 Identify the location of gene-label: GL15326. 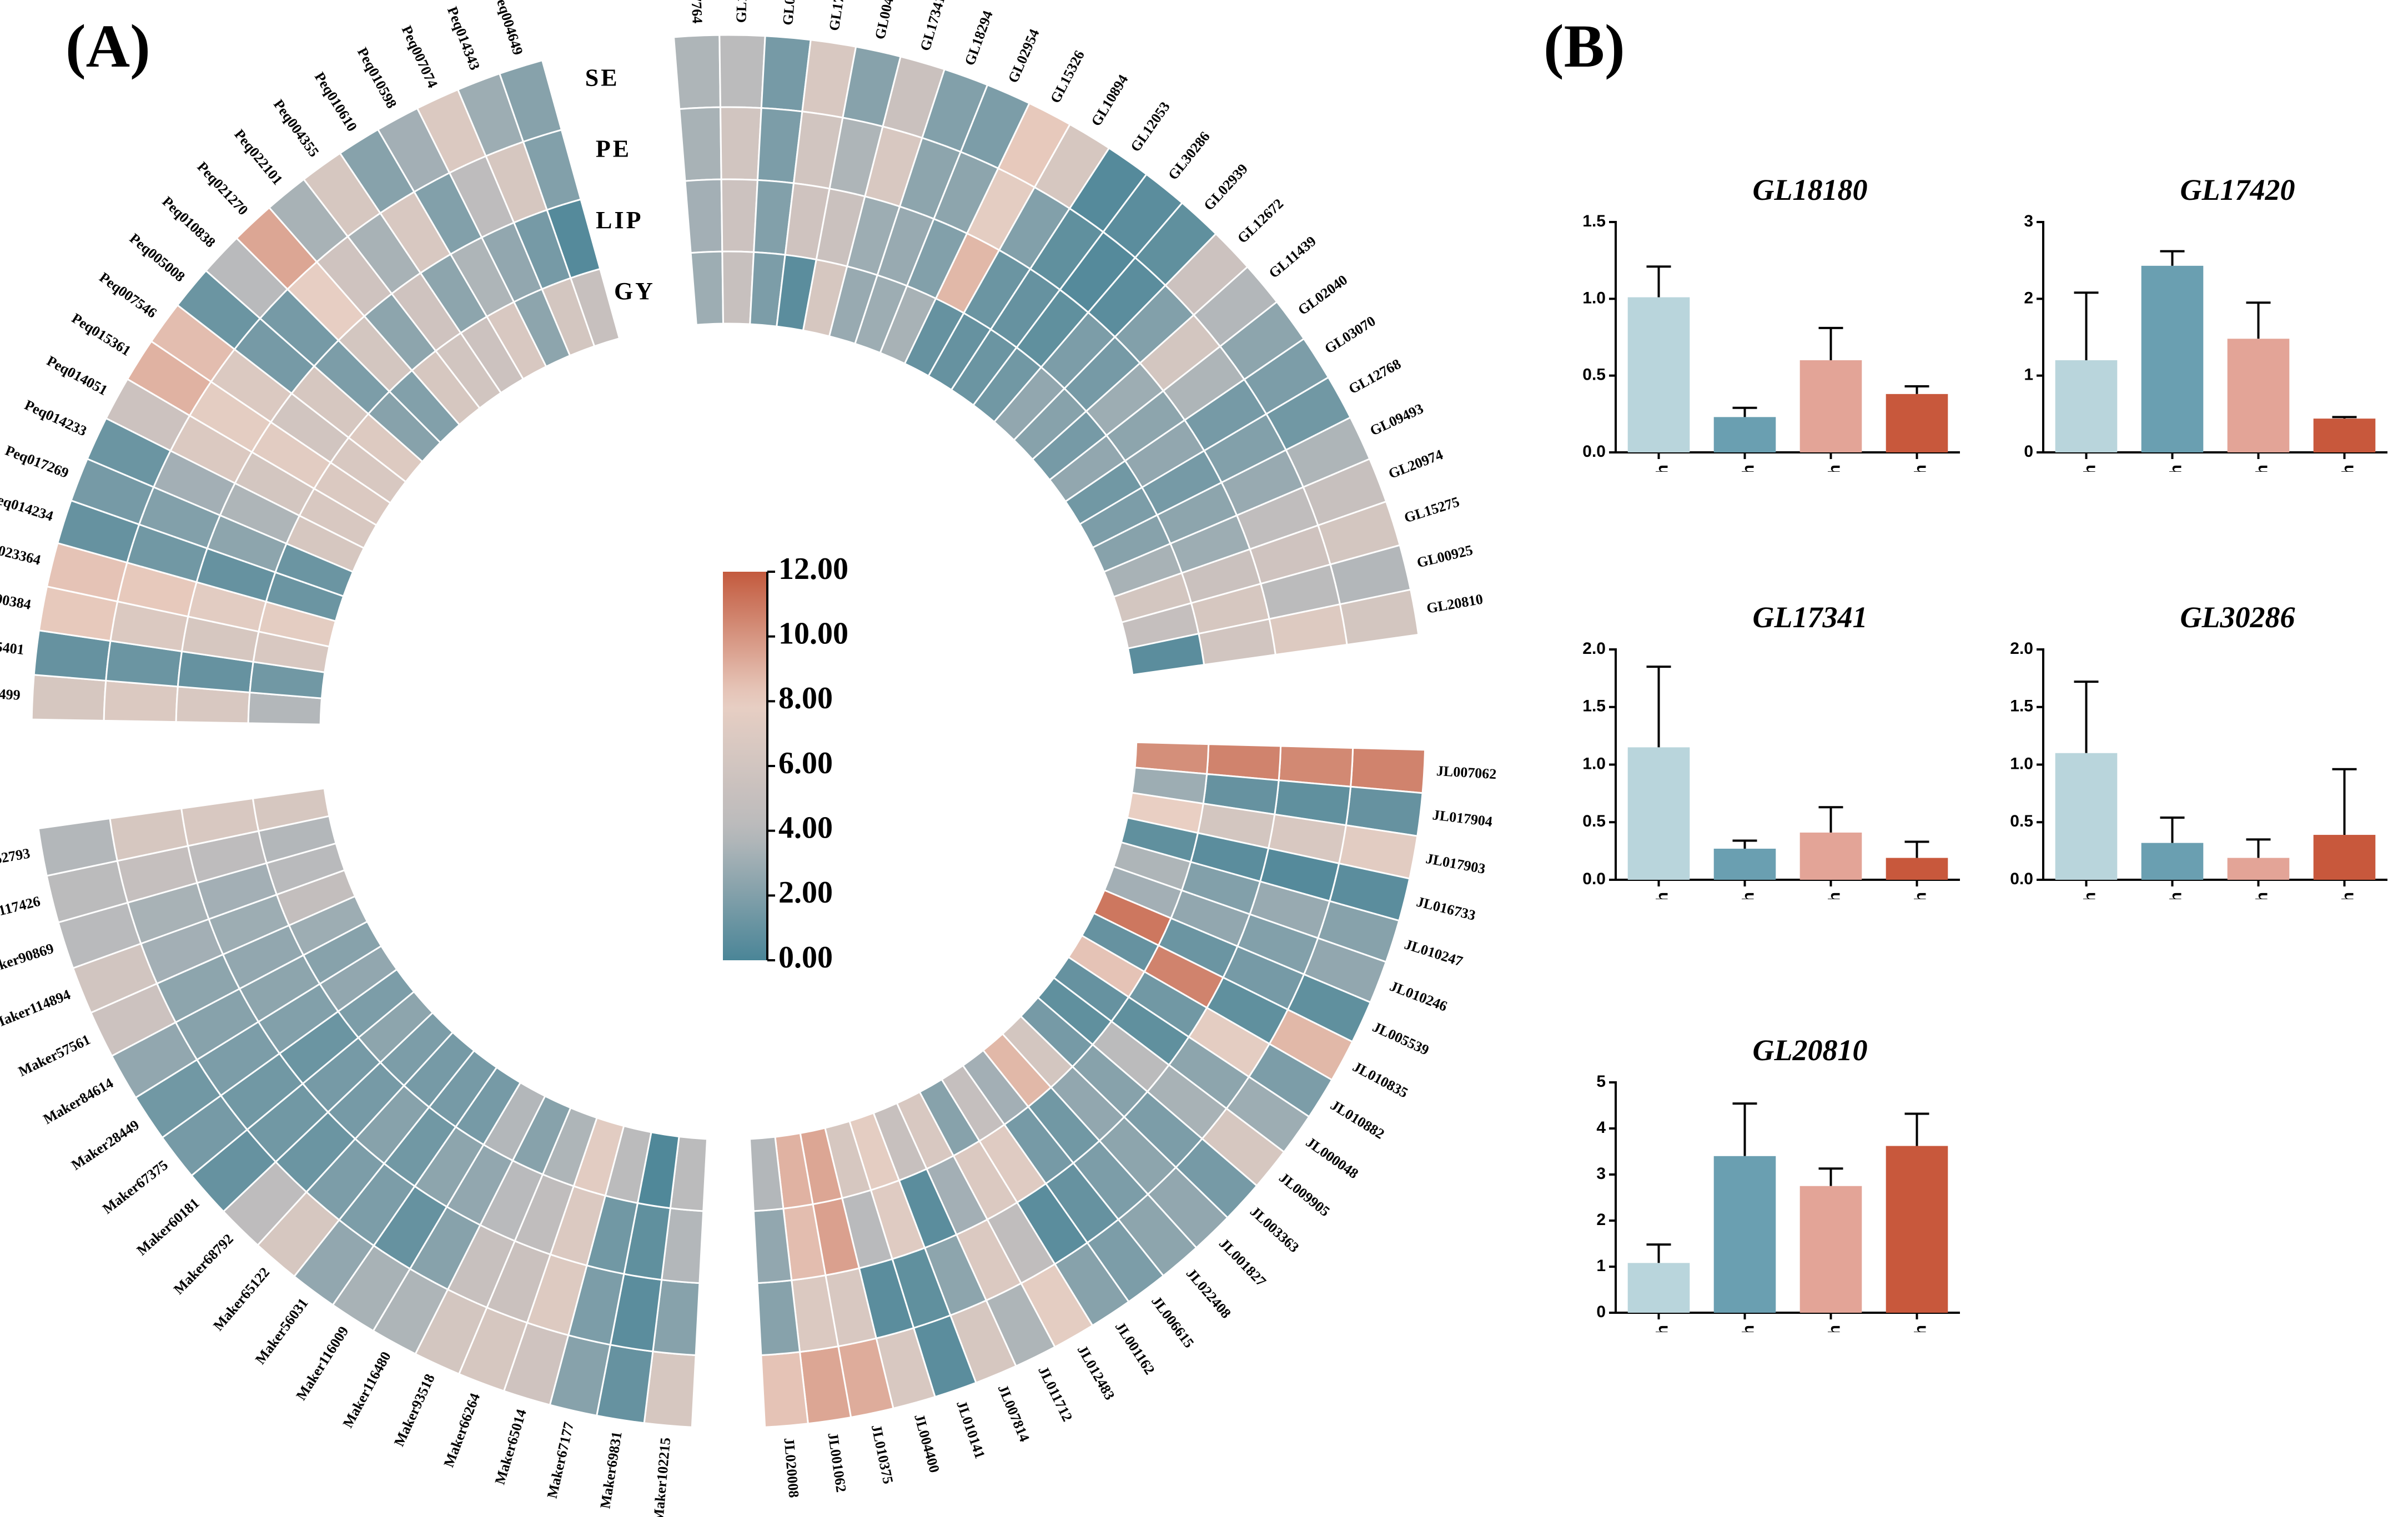
(1067, 76).